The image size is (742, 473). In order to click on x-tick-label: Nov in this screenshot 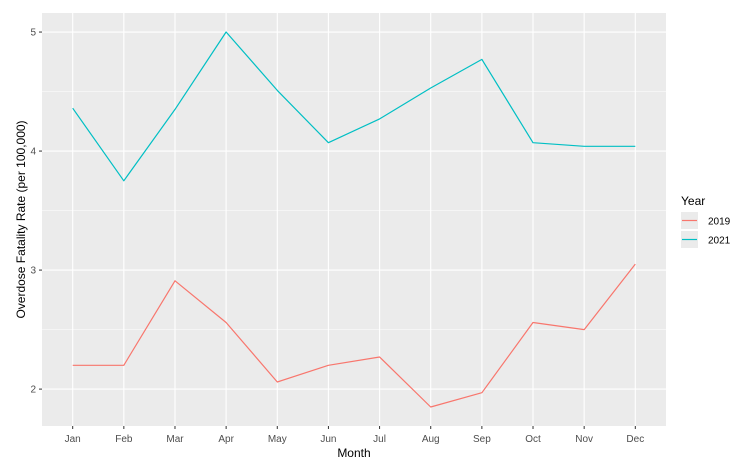, I will do `click(584, 439)`.